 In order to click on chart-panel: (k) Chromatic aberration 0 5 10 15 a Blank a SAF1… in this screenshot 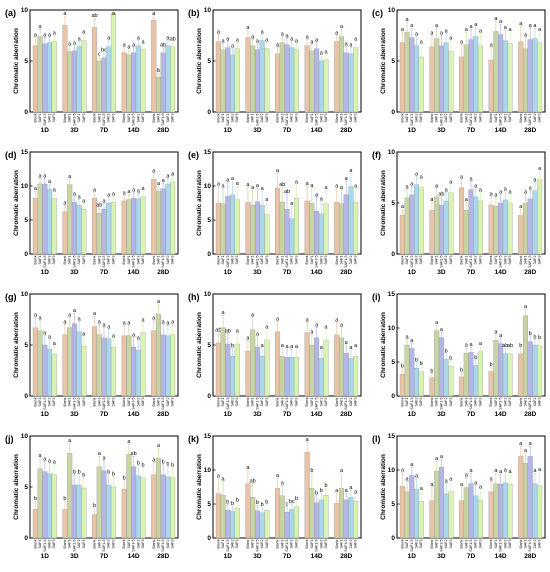, I will do `click(275, 496)`.